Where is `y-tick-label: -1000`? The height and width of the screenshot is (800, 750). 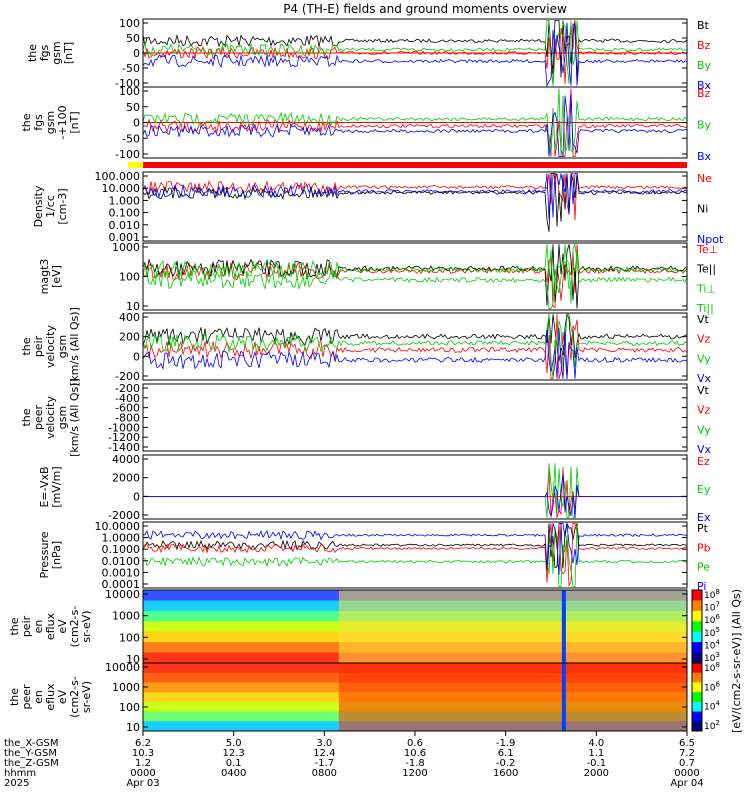
y-tick-label: -1000 is located at coordinates (124, 427).